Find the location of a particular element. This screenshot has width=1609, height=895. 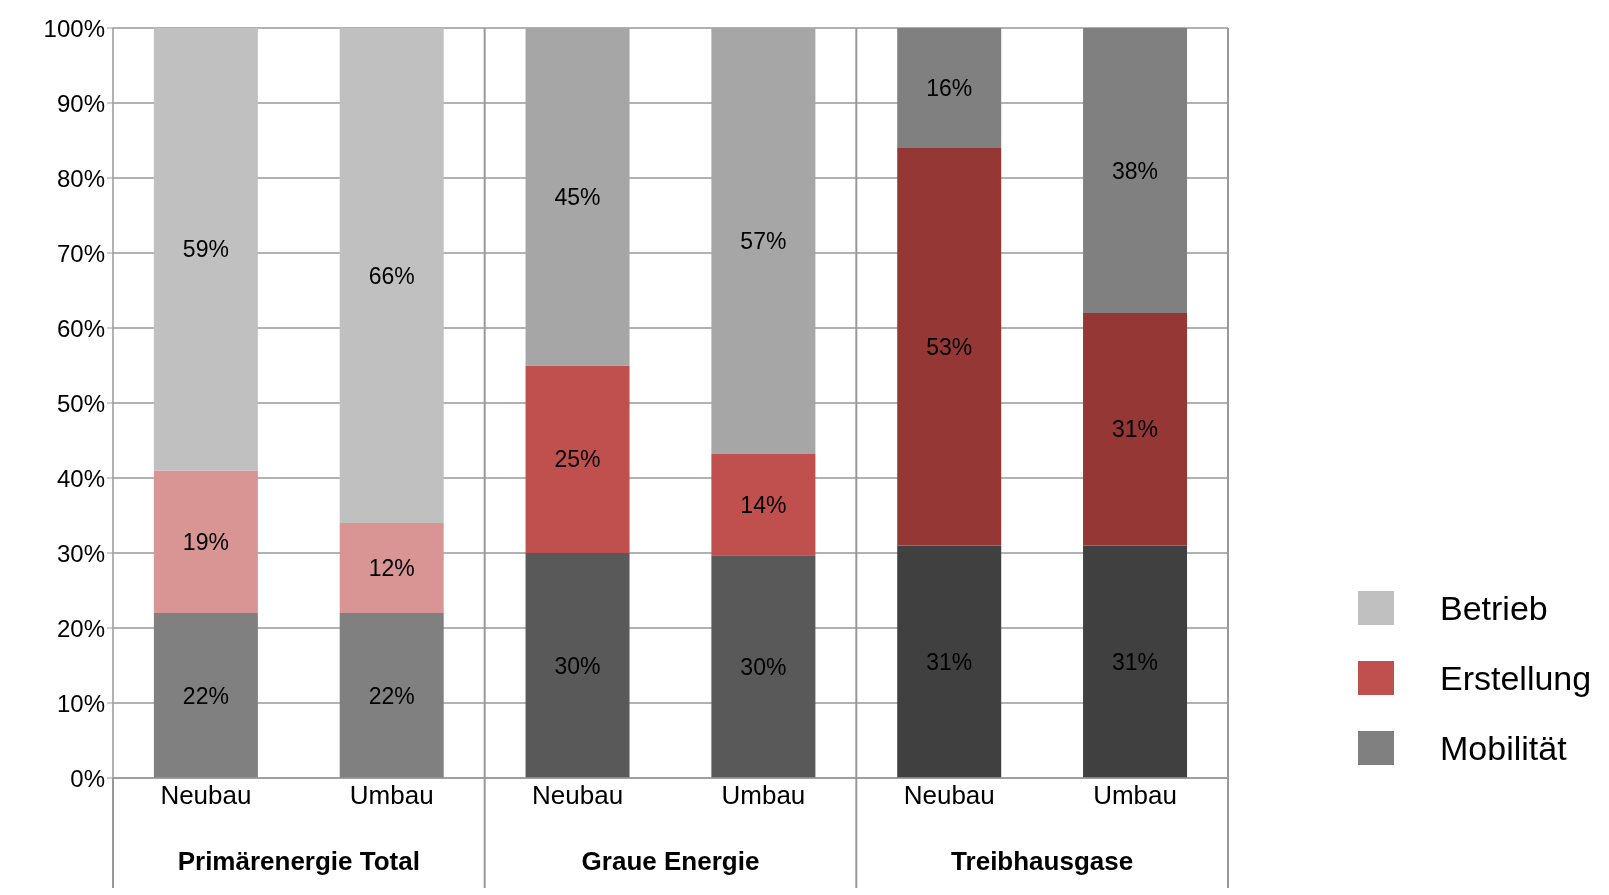

data-label: 12% is located at coordinates (391, 568).